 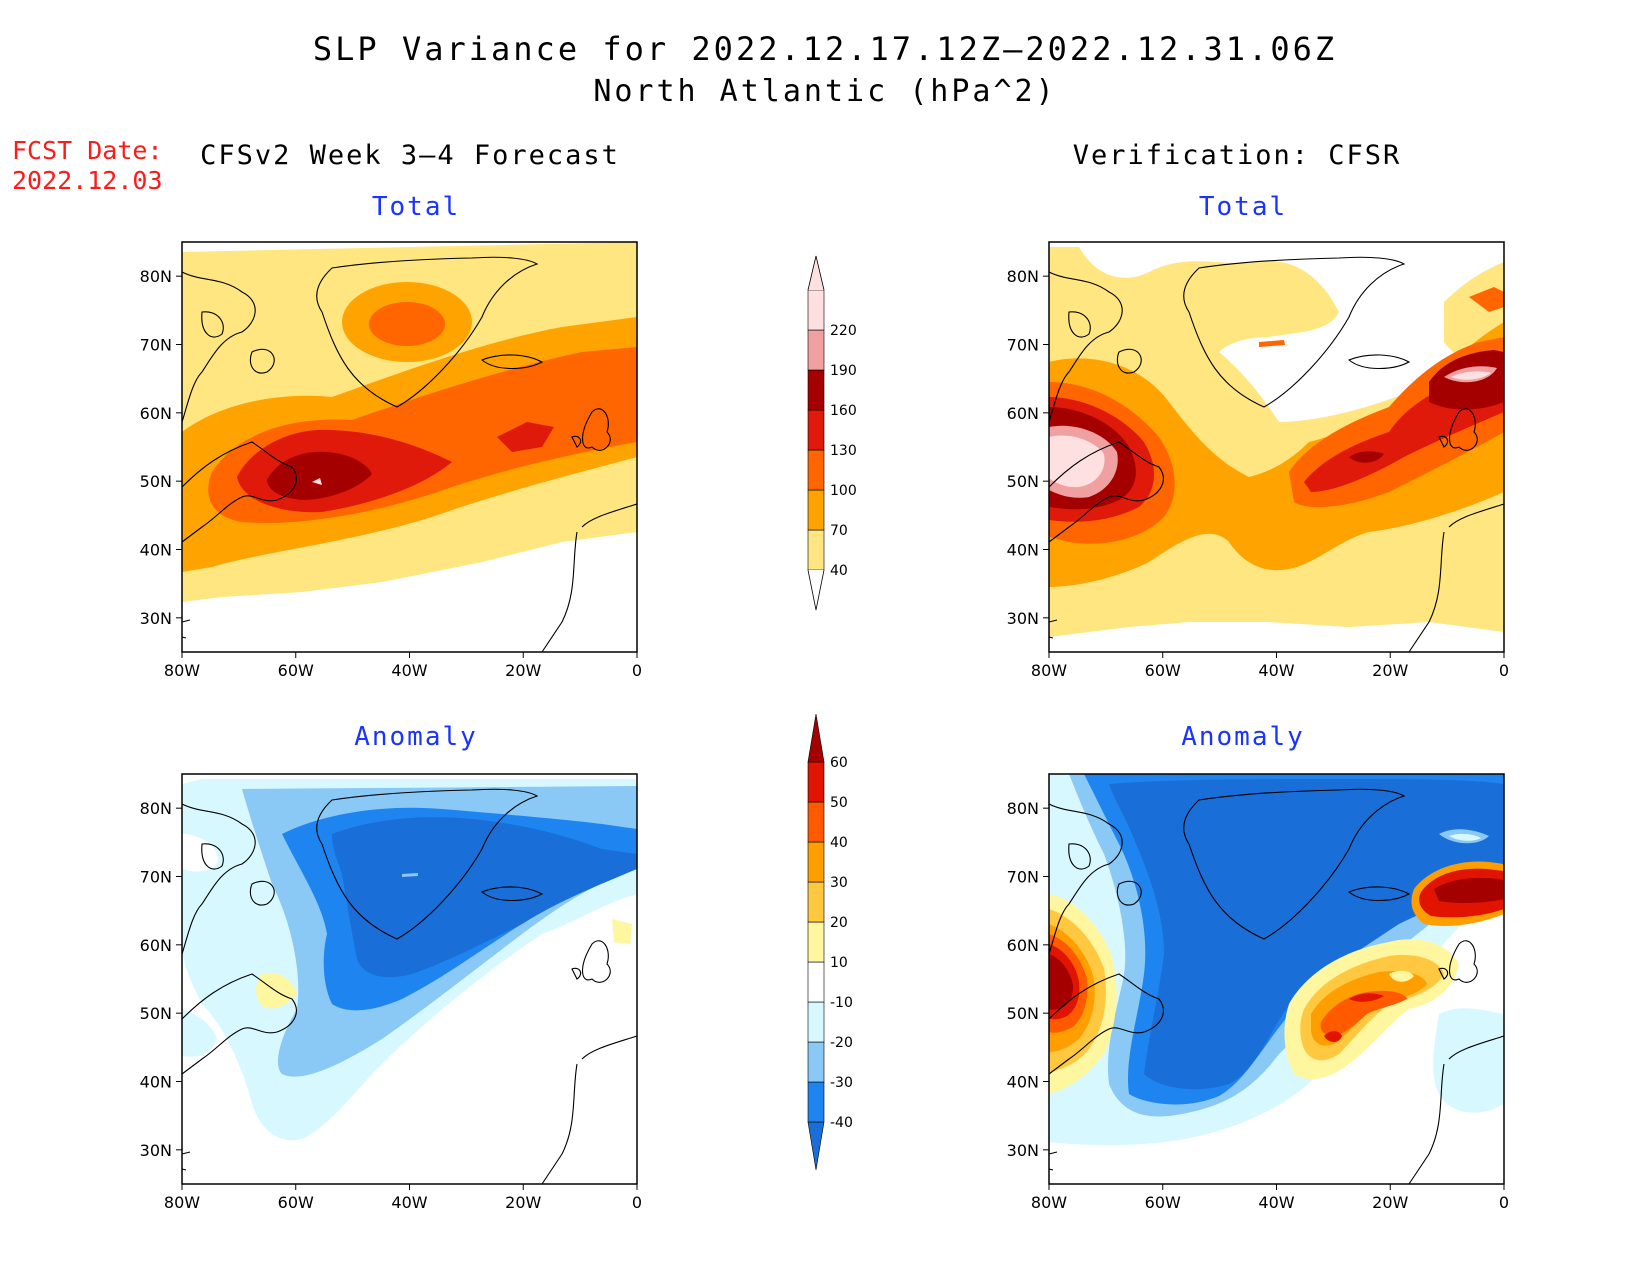 I want to click on colorbar-anomaly-level-label: 40, so click(x=839, y=843).